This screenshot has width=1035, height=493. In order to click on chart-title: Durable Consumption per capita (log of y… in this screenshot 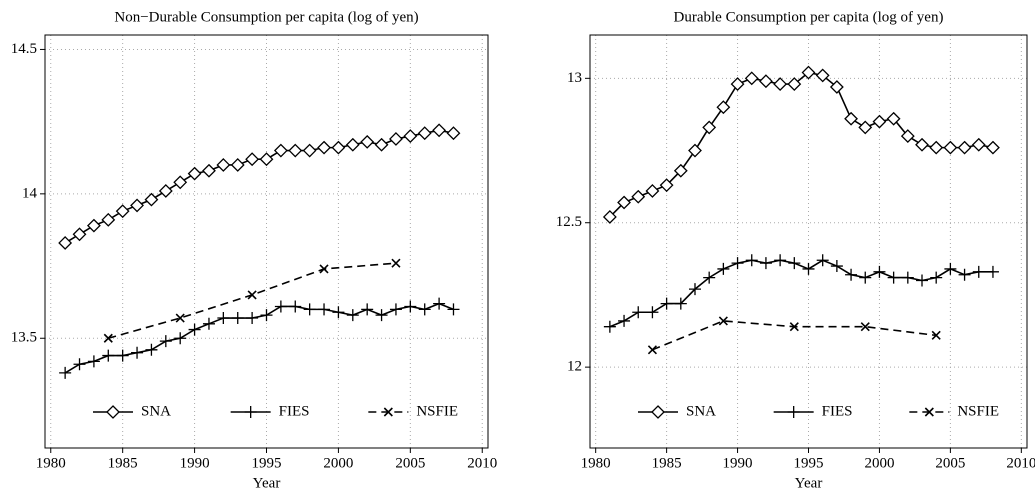, I will do `click(809, 17)`.